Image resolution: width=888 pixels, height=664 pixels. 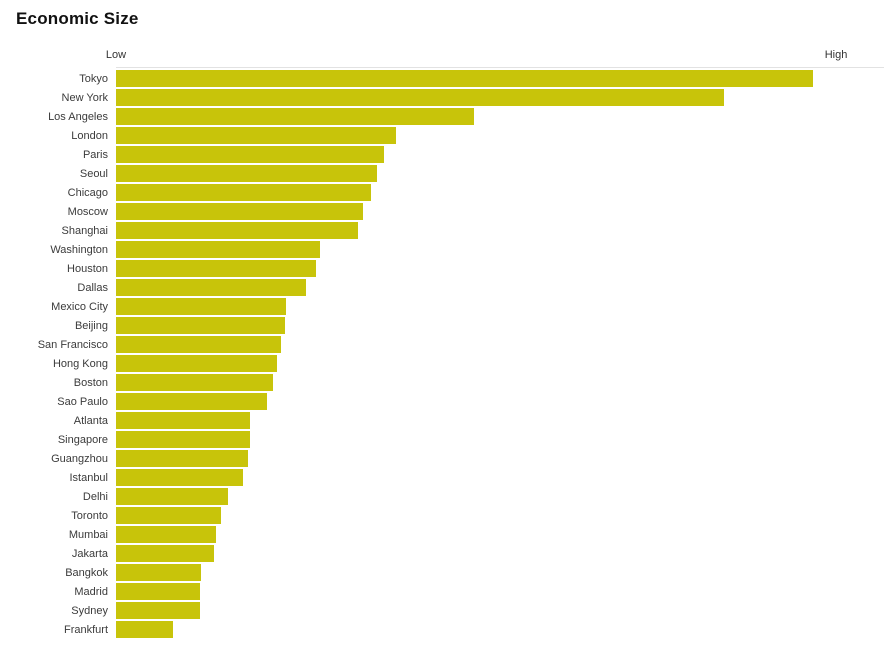 What do you see at coordinates (86, 572) in the screenshot?
I see `category-label: Bangkok` at bounding box center [86, 572].